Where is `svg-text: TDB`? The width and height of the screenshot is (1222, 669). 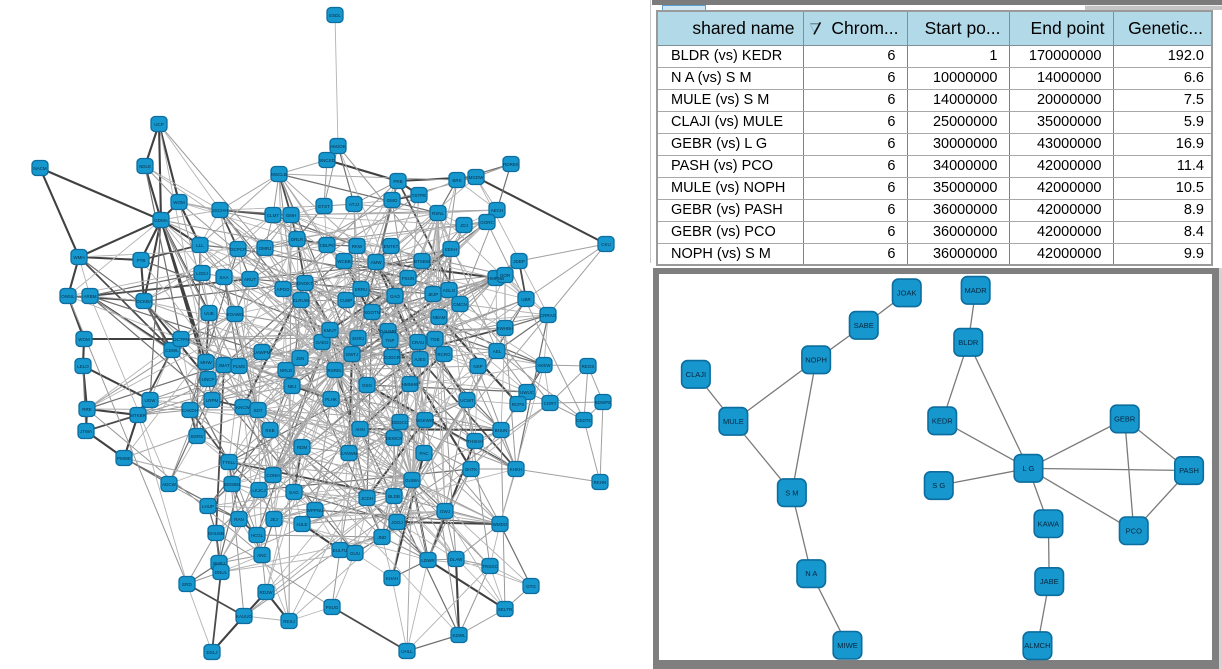
svg-text: TDB is located at coordinates (435, 339).